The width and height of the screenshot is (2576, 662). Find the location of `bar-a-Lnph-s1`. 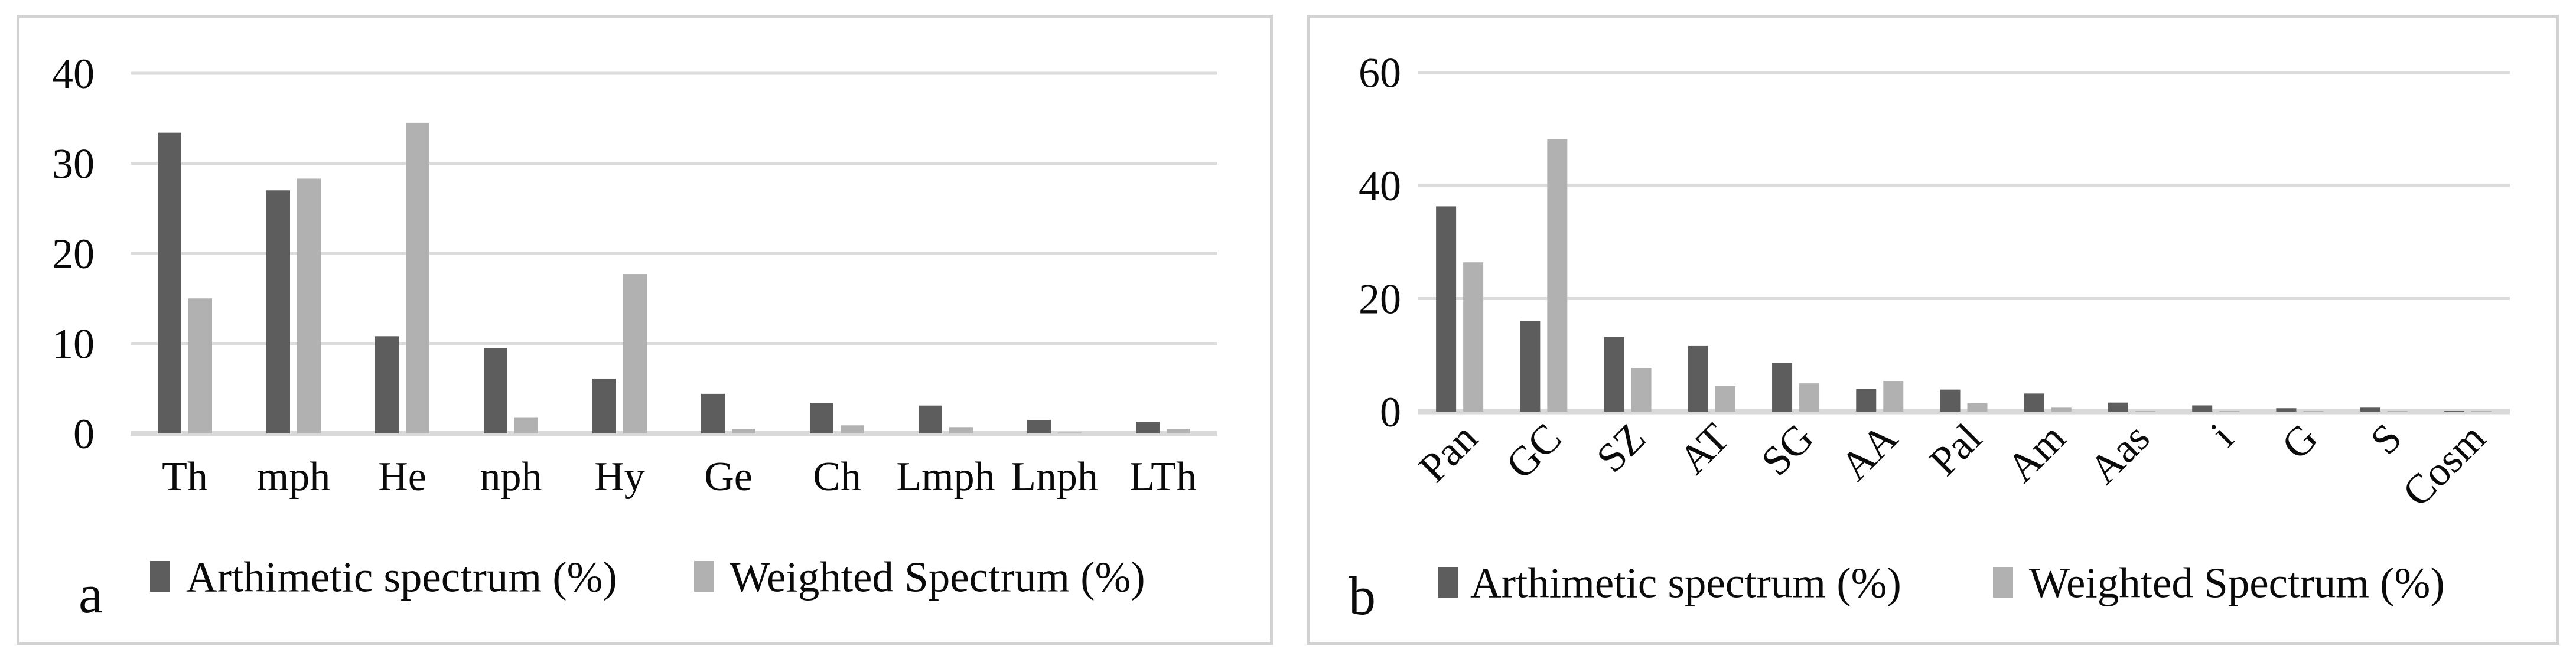

bar-a-Lnph-s1 is located at coordinates (1039, 426).